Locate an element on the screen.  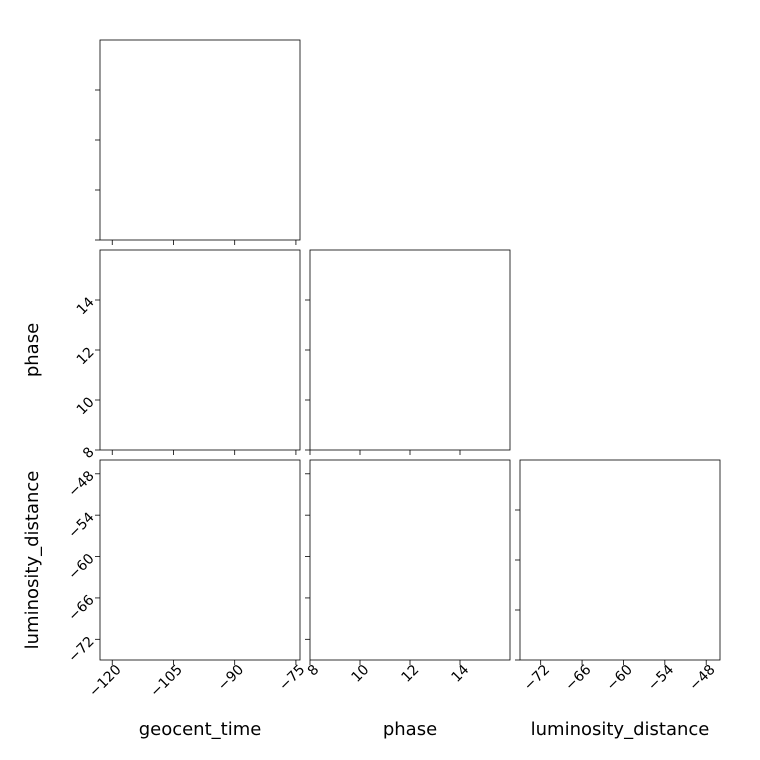
y-tick-label-luminosity_distance: −72 is located at coordinates (81, 650).